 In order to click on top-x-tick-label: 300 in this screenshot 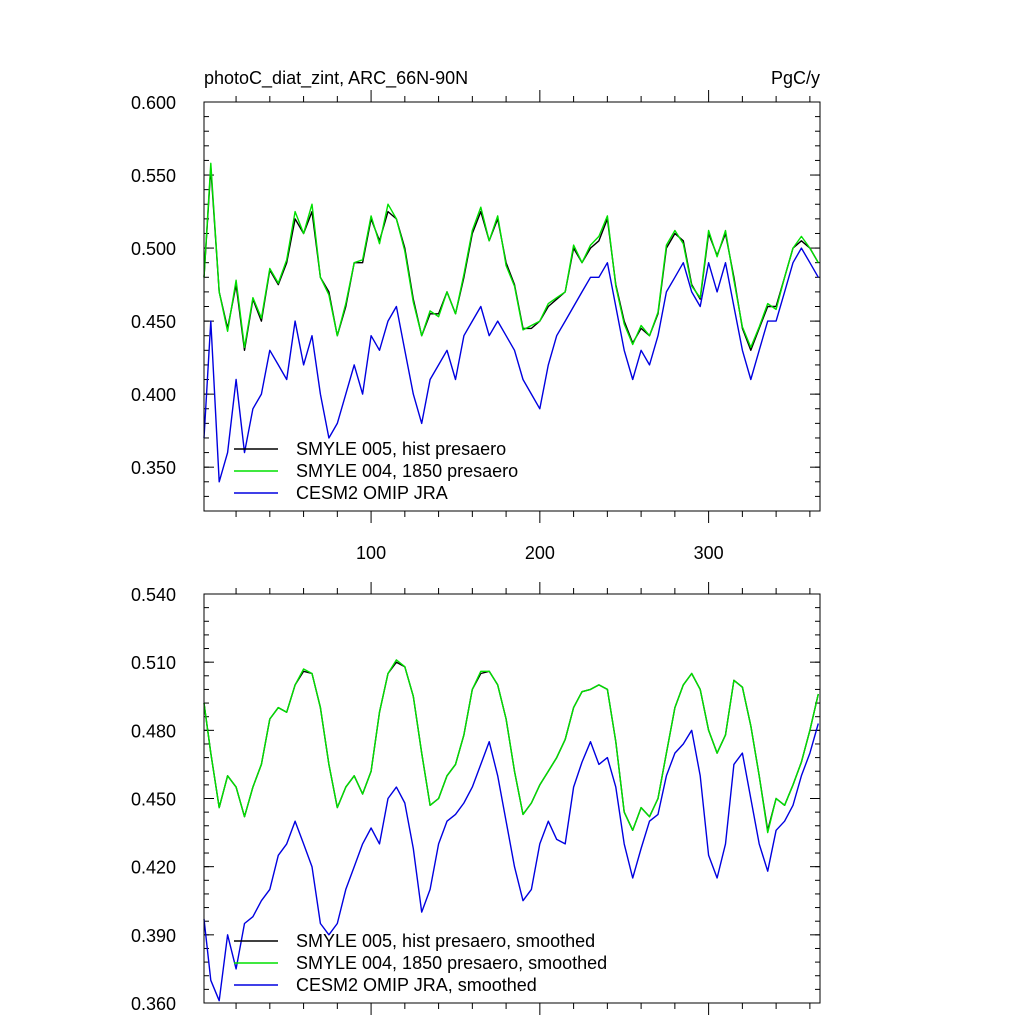, I will do `click(709, 553)`.